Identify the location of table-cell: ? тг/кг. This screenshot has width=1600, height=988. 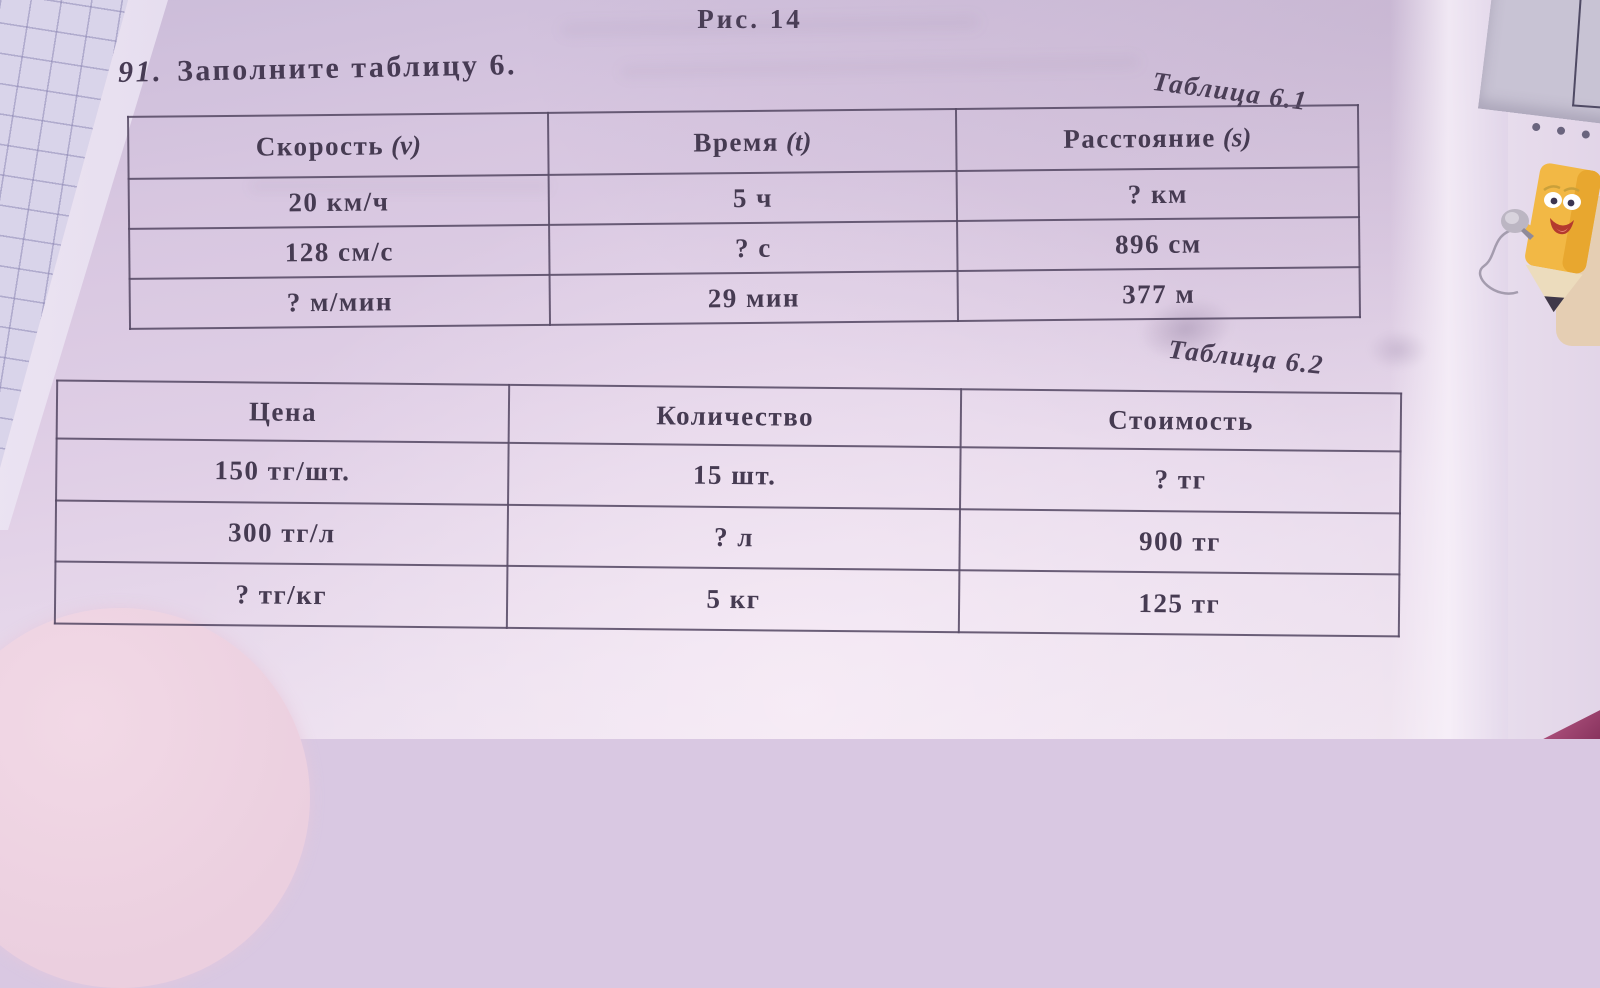
(281, 594).